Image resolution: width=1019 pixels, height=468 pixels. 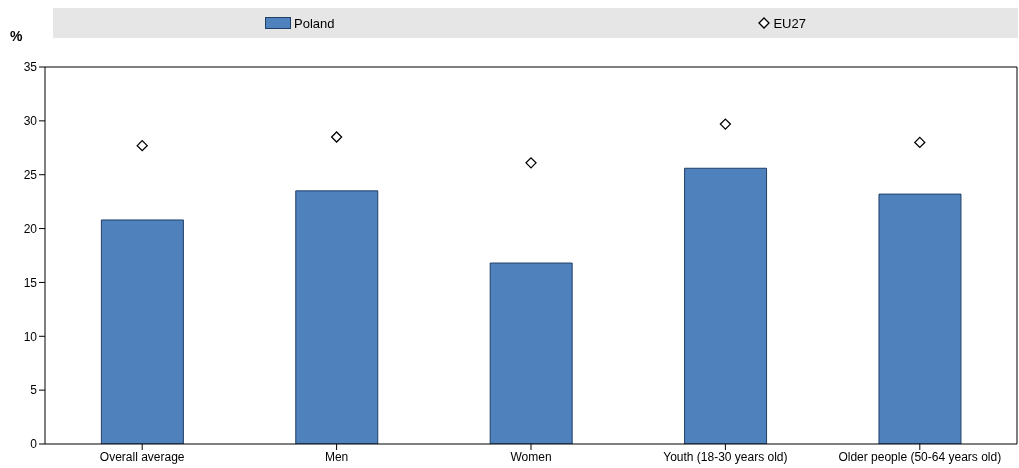 What do you see at coordinates (920, 456) in the screenshot?
I see `x-tick-label: Older people (50-64 years old)` at bounding box center [920, 456].